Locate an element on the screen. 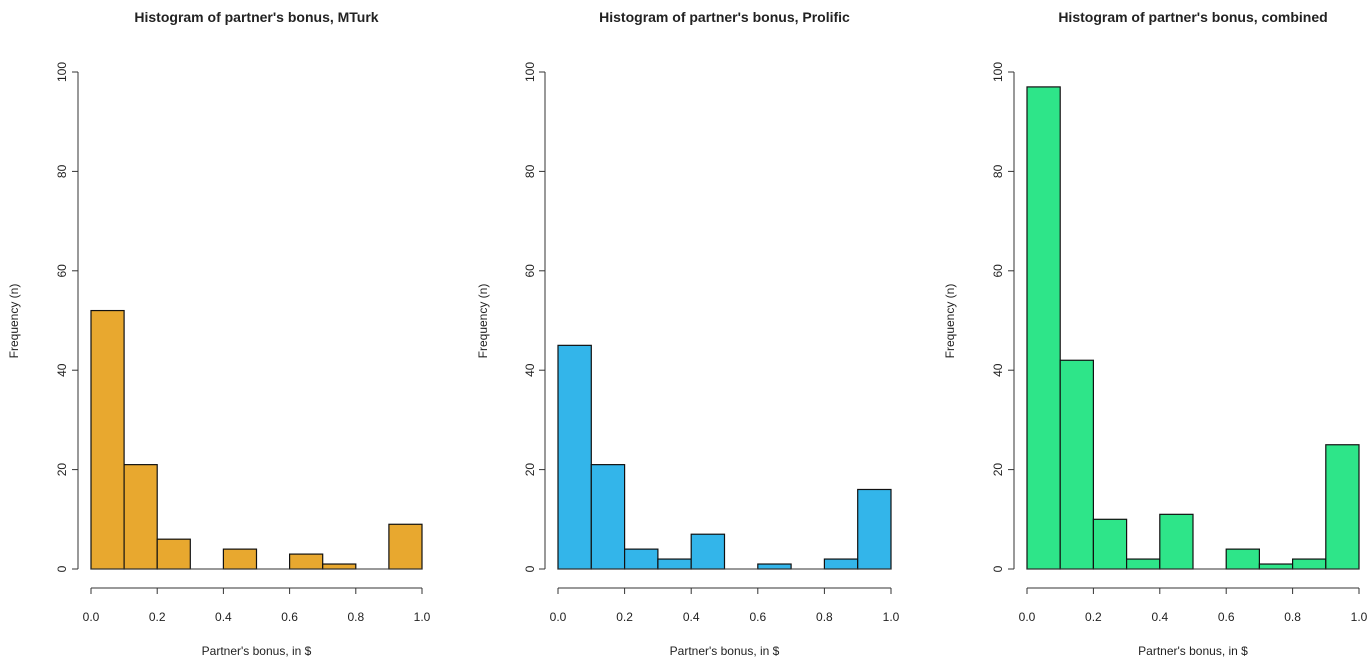  chart-title: Histogram of partner's bonus, combined is located at coordinates (1192, 17).